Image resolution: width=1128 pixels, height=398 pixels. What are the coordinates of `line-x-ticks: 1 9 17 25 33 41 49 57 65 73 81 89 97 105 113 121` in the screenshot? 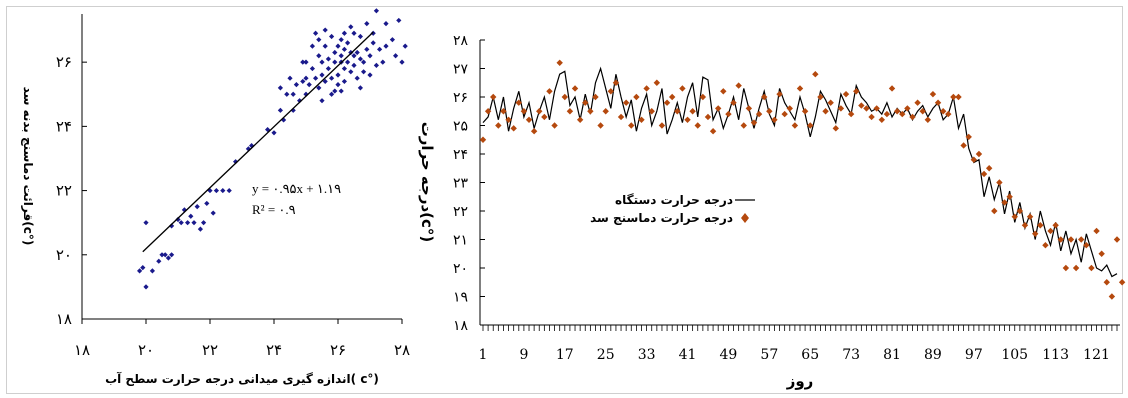 It's located at (794, 355).